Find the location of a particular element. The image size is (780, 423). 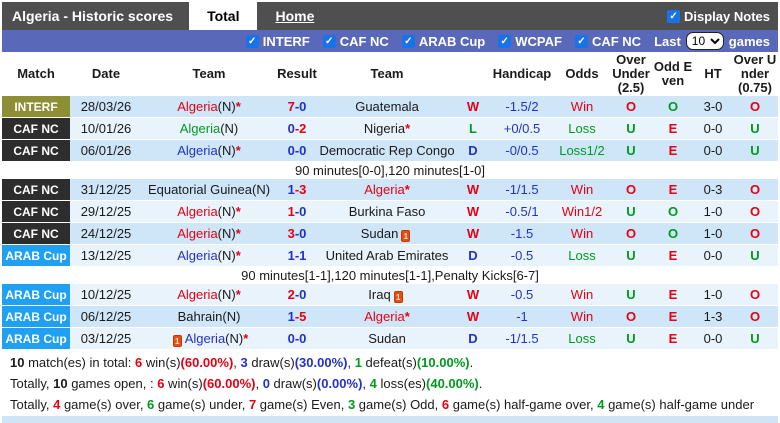

home-team-cell: Algeria(N)* is located at coordinates (209, 233).